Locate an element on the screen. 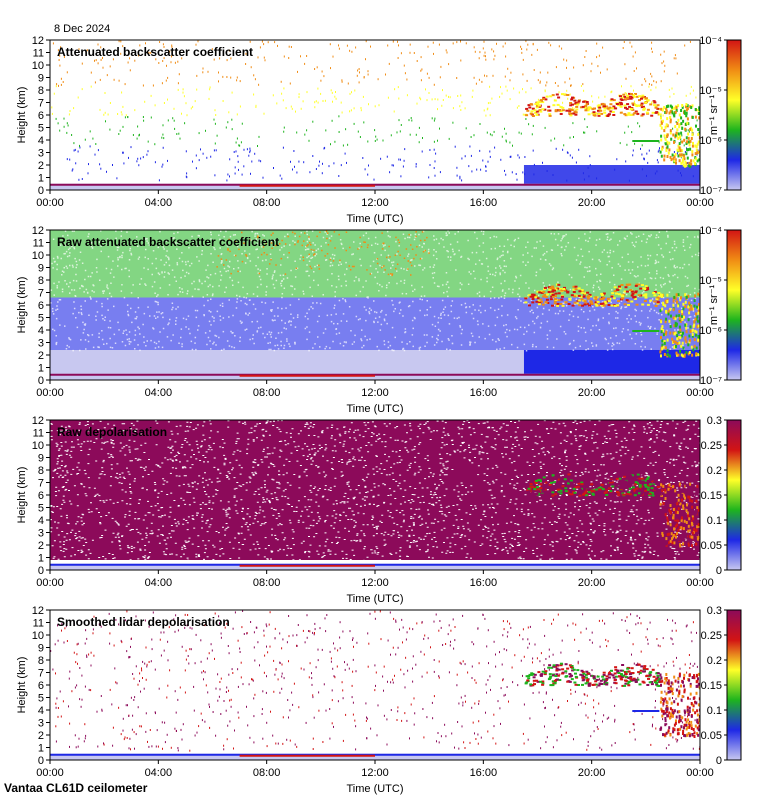  noise-upper is located at coordinates (375, 264).